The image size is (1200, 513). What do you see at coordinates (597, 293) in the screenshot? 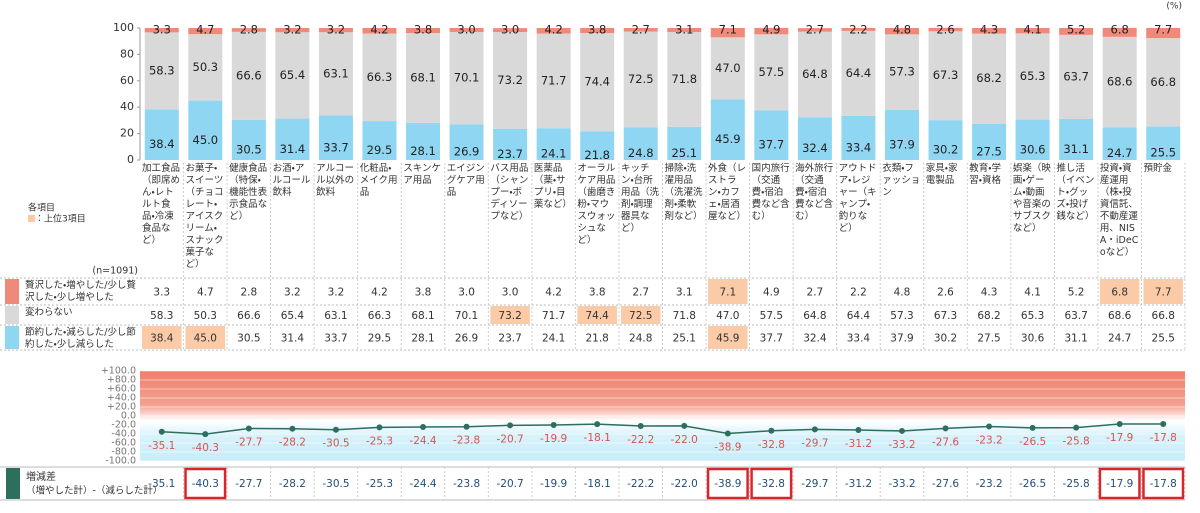
I see `table-value: 3.8` at bounding box center [597, 293].